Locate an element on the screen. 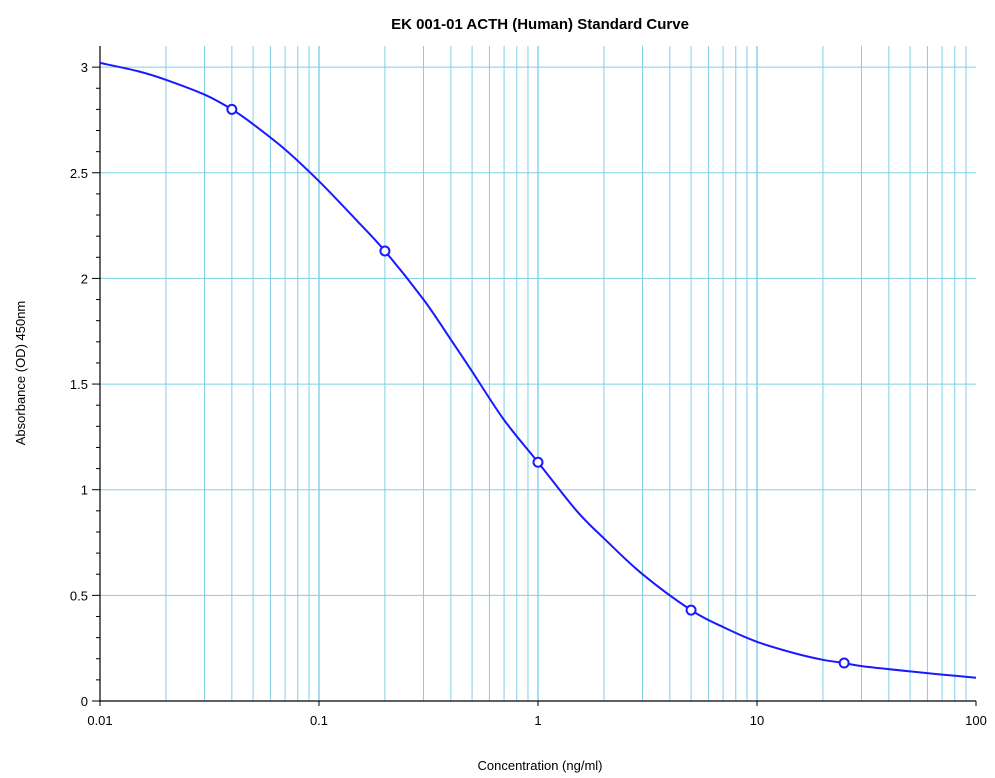 The height and width of the screenshot is (778, 995). y-axis-label: Absorbance (OD) 450nm is located at coordinates (20, 373).